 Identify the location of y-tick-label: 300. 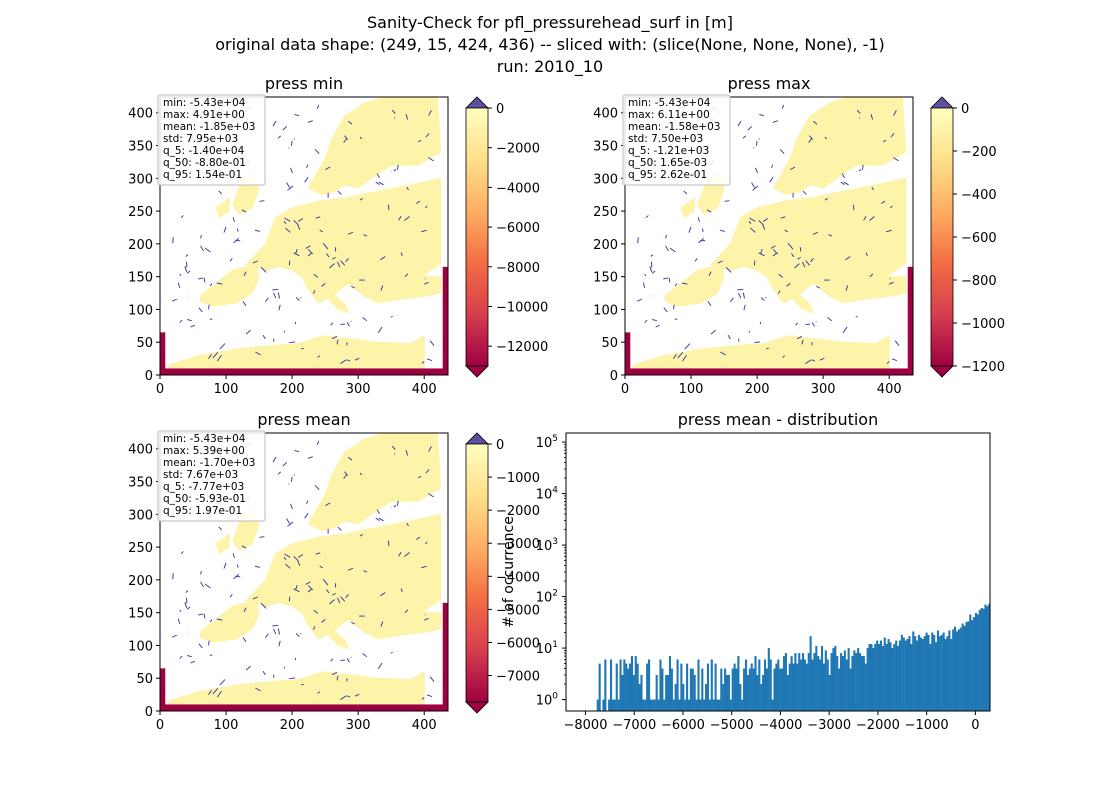
(605, 179).